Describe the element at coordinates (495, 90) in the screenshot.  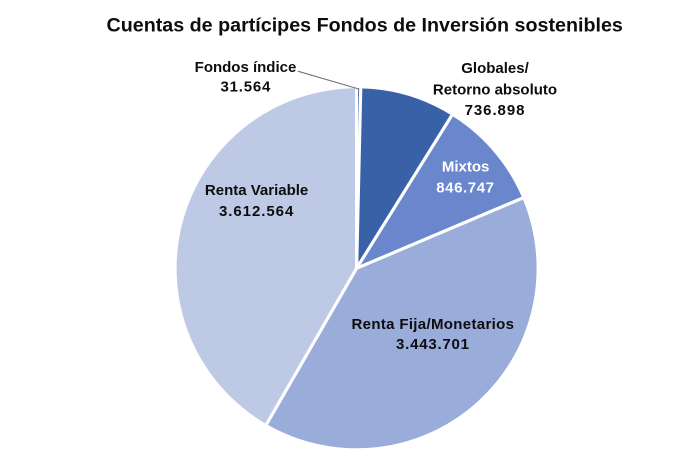
I see `svg-text: Retorno absoluto` at that location.